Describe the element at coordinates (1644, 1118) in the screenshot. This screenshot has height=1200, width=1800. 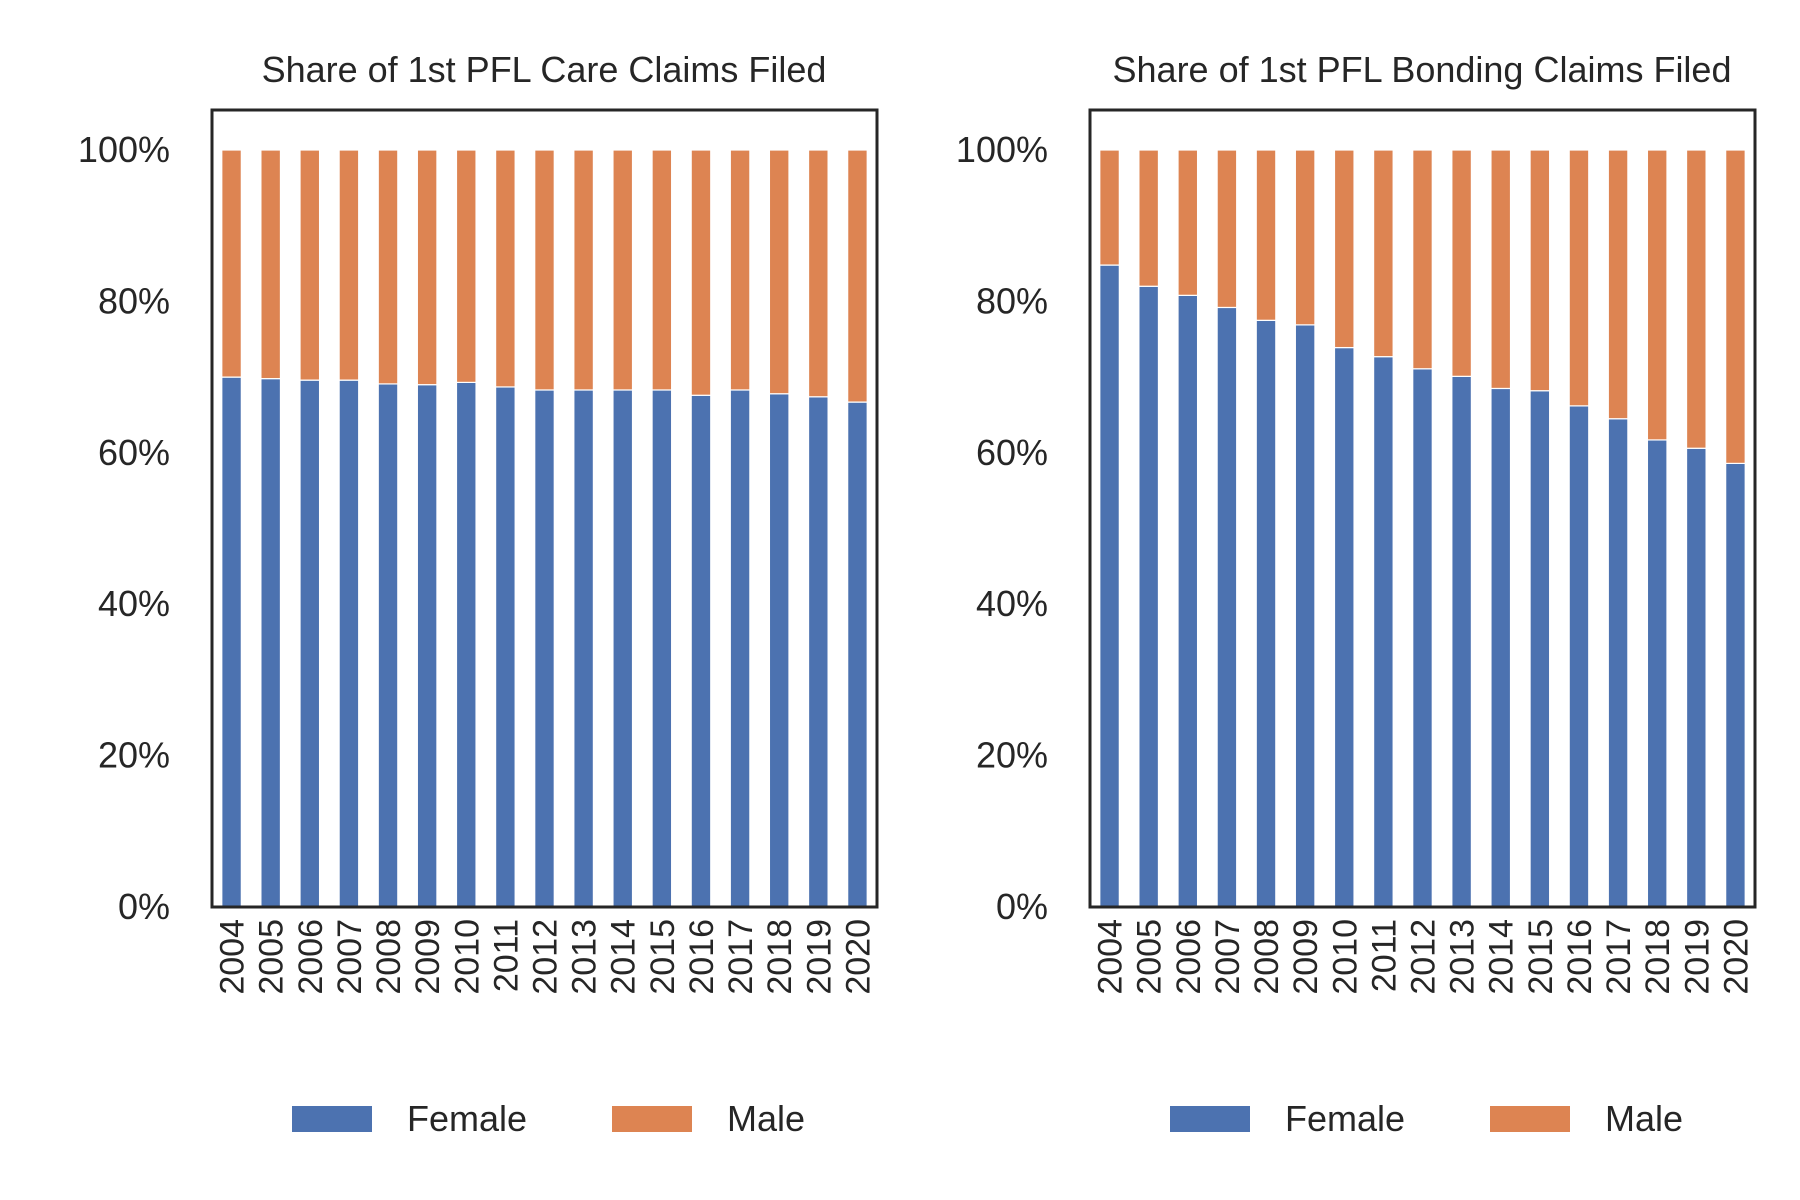
I see `chart-1-legend-label-male: Male` at that location.